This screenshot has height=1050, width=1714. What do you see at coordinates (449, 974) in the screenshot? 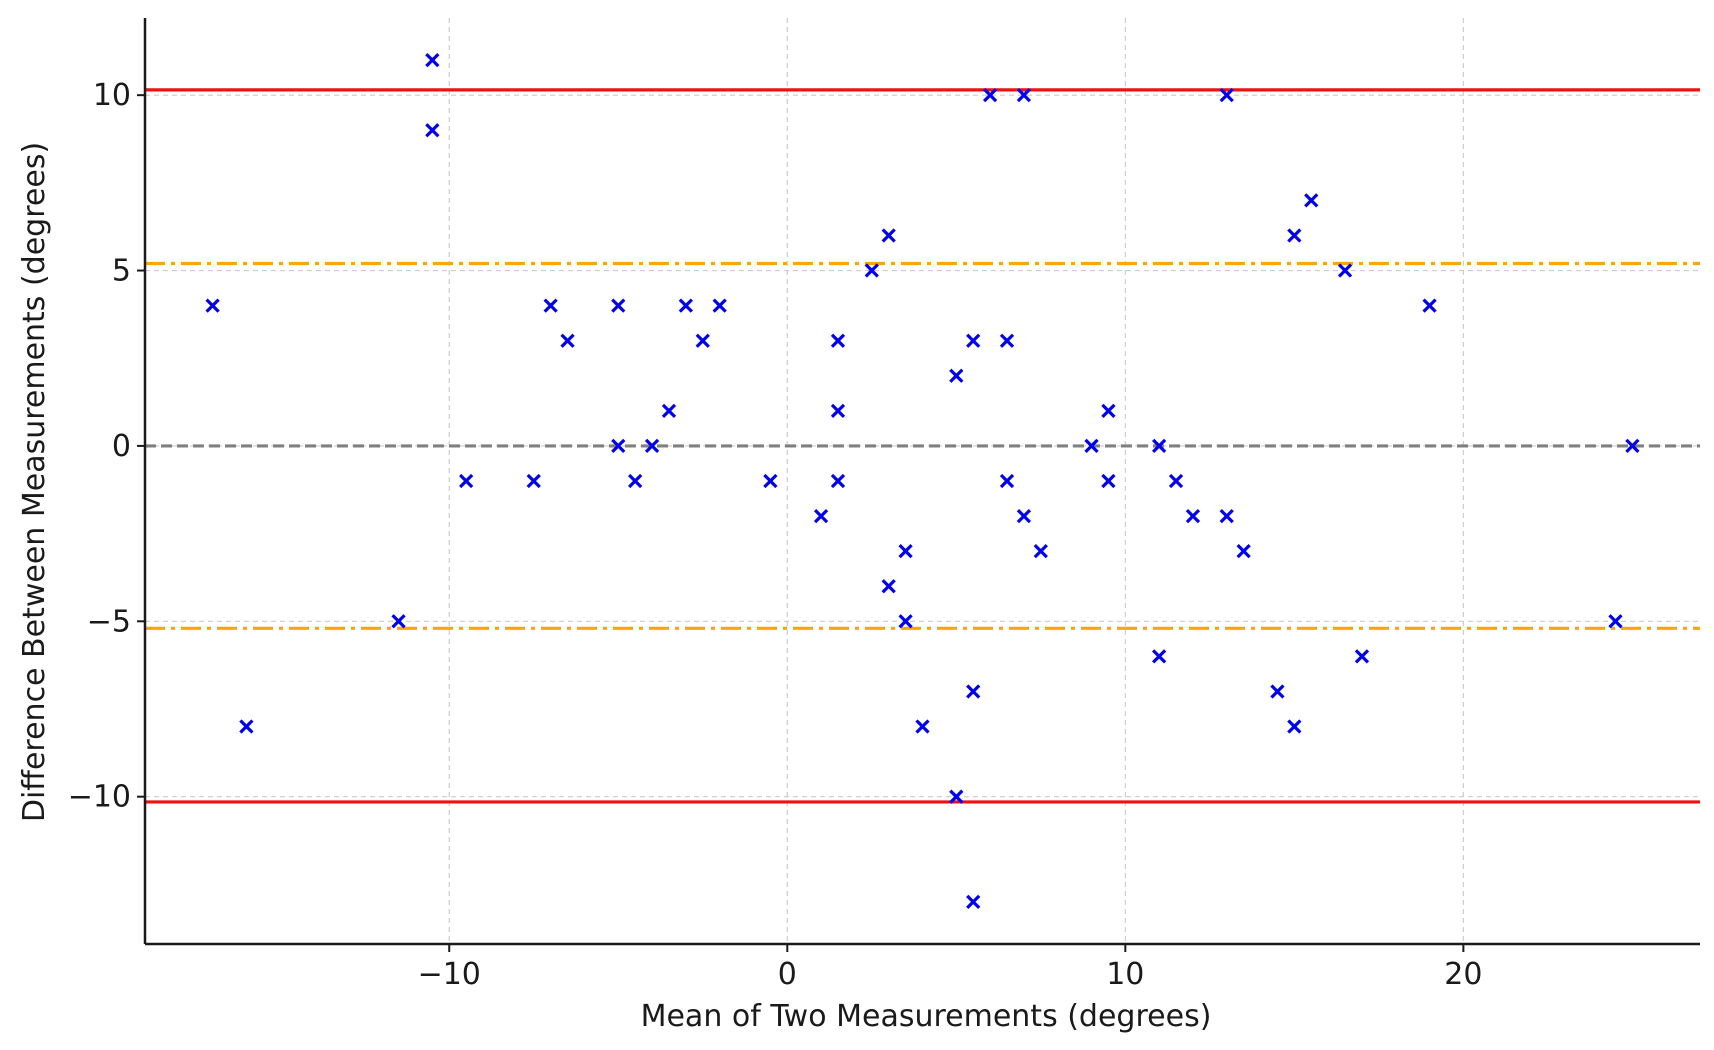
I see `x-tick-label: −10` at bounding box center [449, 974].